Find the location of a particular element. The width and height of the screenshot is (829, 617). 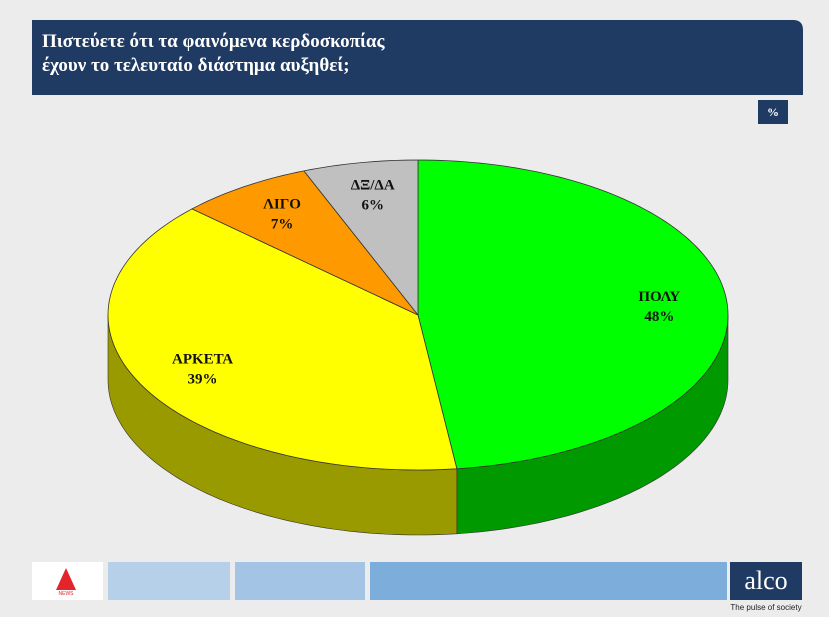

value-label: 39% is located at coordinates (203, 379).